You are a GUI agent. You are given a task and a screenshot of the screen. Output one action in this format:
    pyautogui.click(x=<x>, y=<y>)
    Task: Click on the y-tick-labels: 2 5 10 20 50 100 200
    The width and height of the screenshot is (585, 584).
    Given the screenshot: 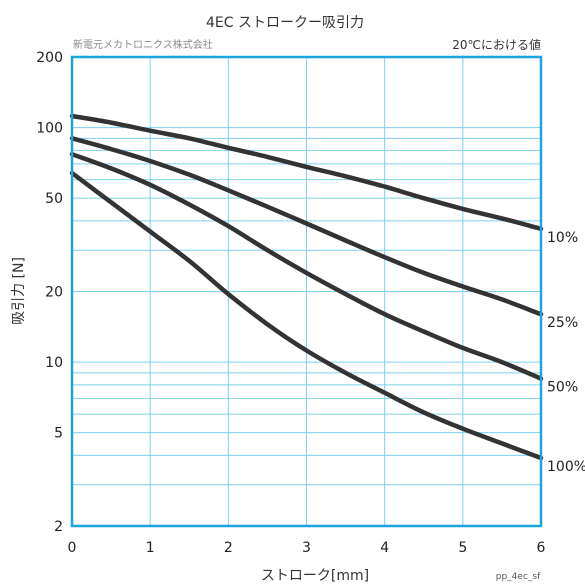 What is the action you would take?
    pyautogui.click(x=49, y=292)
    